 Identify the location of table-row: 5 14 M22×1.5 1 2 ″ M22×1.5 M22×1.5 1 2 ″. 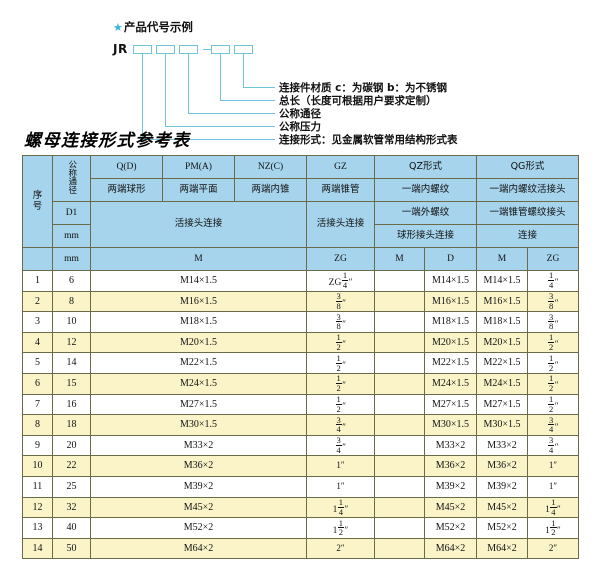
(300, 363).